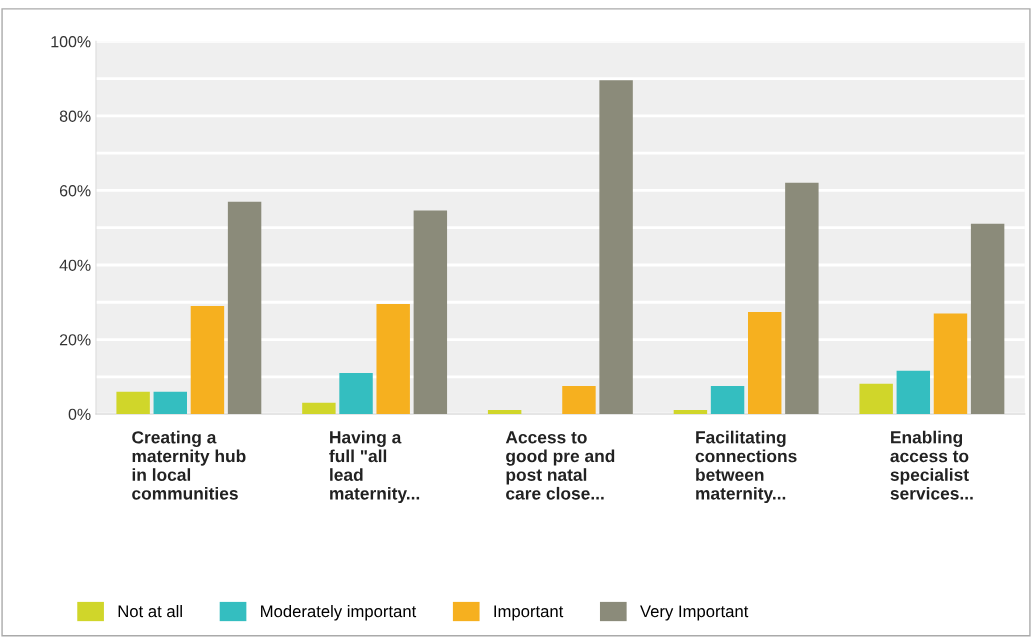  What do you see at coordinates (71, 42) in the screenshot?
I see `y-tick-label: 100%` at bounding box center [71, 42].